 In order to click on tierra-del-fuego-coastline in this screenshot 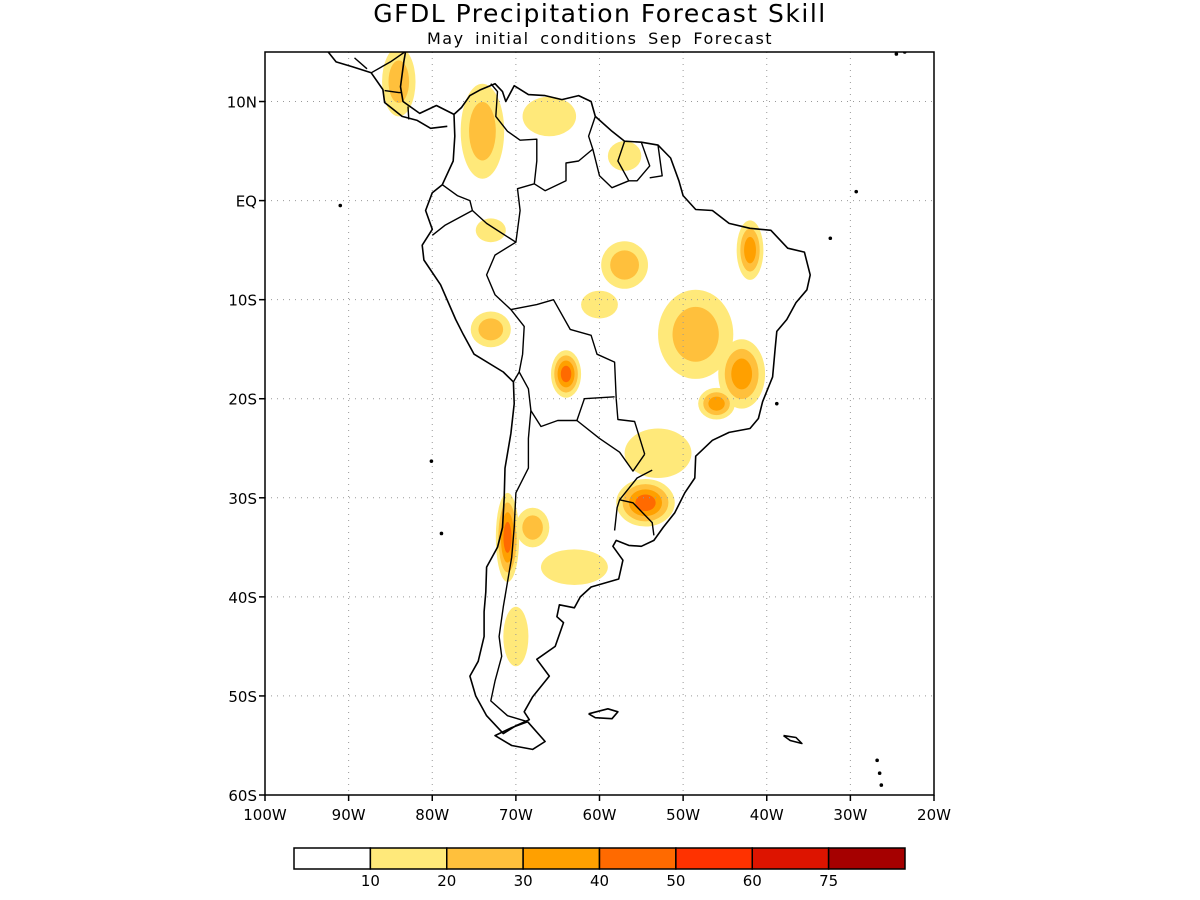, I will do `click(520, 735)`.